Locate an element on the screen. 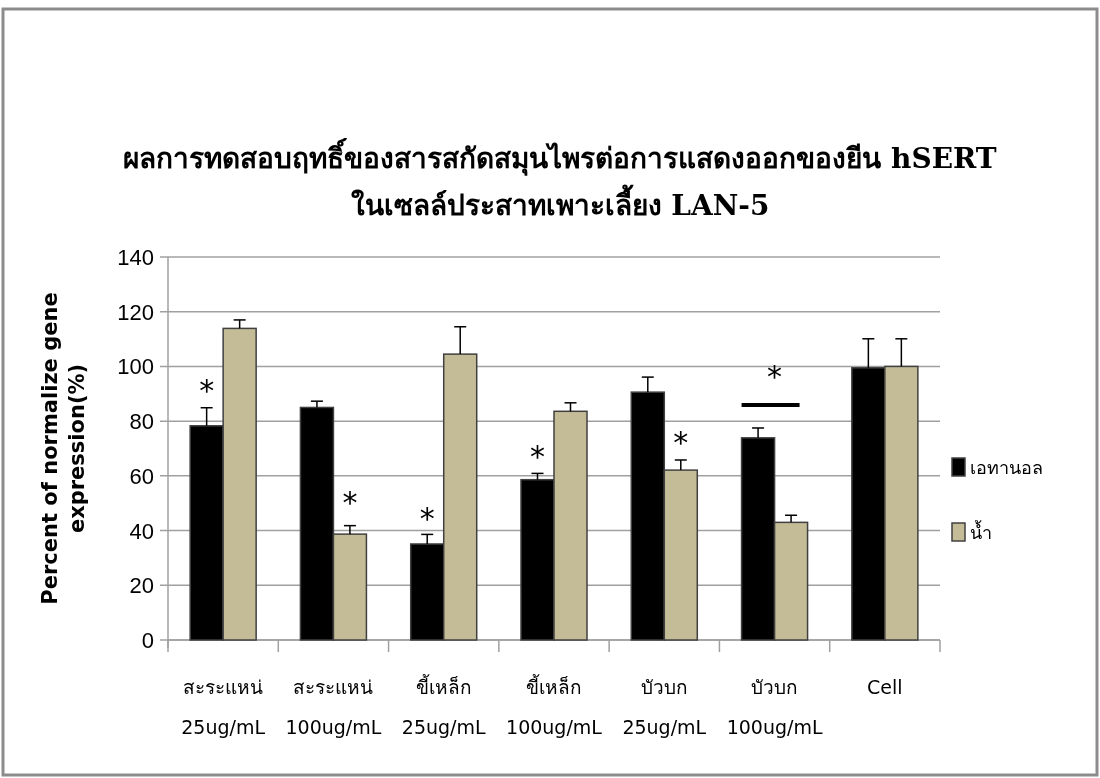  y-tick-label: 120 is located at coordinates (135, 312).